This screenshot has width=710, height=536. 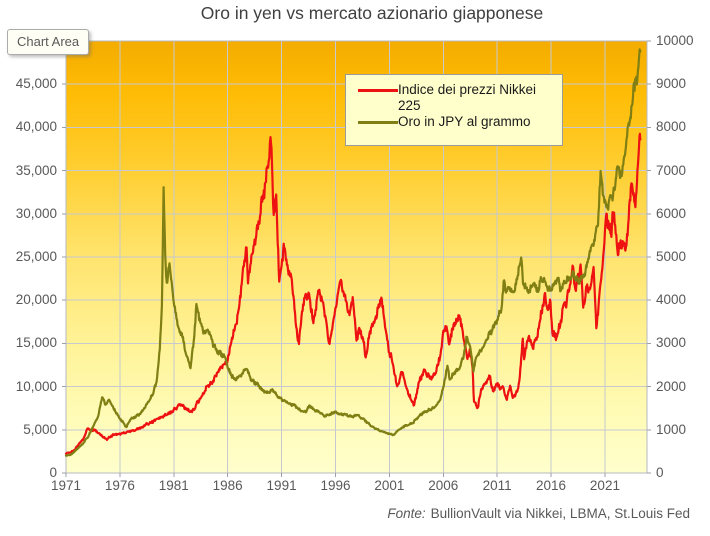 What do you see at coordinates (40, 429) in the screenshot?
I see `y-left-tick-label: 5,000` at bounding box center [40, 429].